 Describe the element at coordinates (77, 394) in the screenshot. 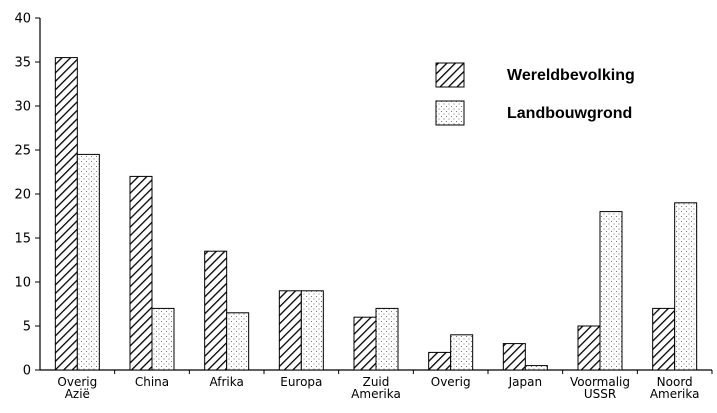

I see `x-tick-label-line: Azië` at that location.